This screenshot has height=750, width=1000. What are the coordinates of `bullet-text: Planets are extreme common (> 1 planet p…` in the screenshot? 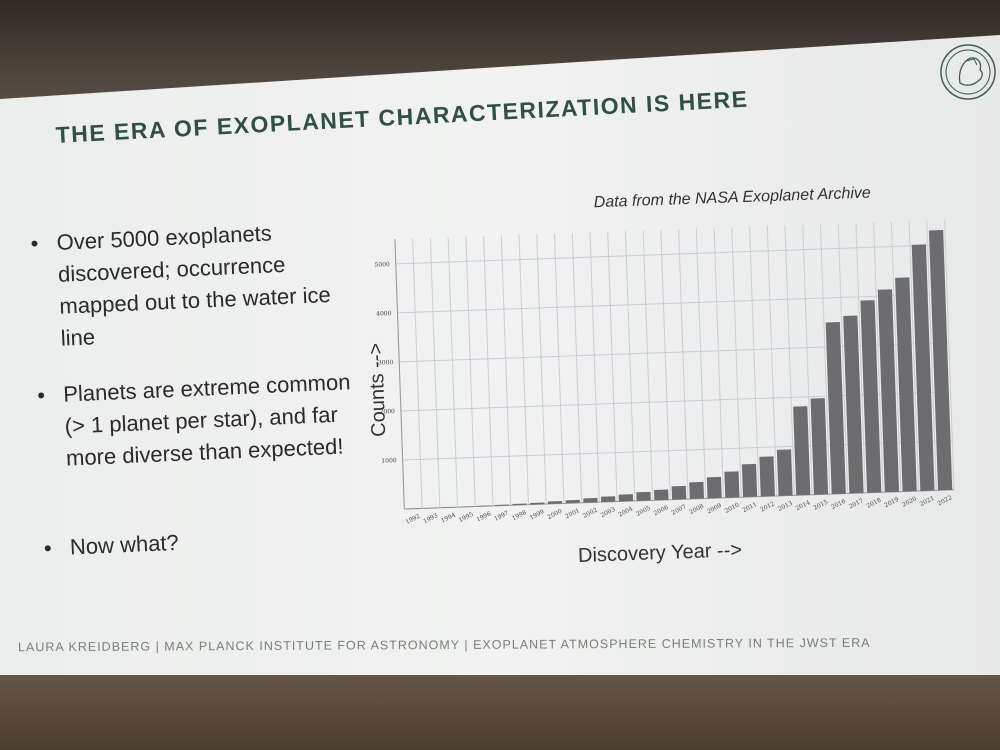 It's located at (206, 420).